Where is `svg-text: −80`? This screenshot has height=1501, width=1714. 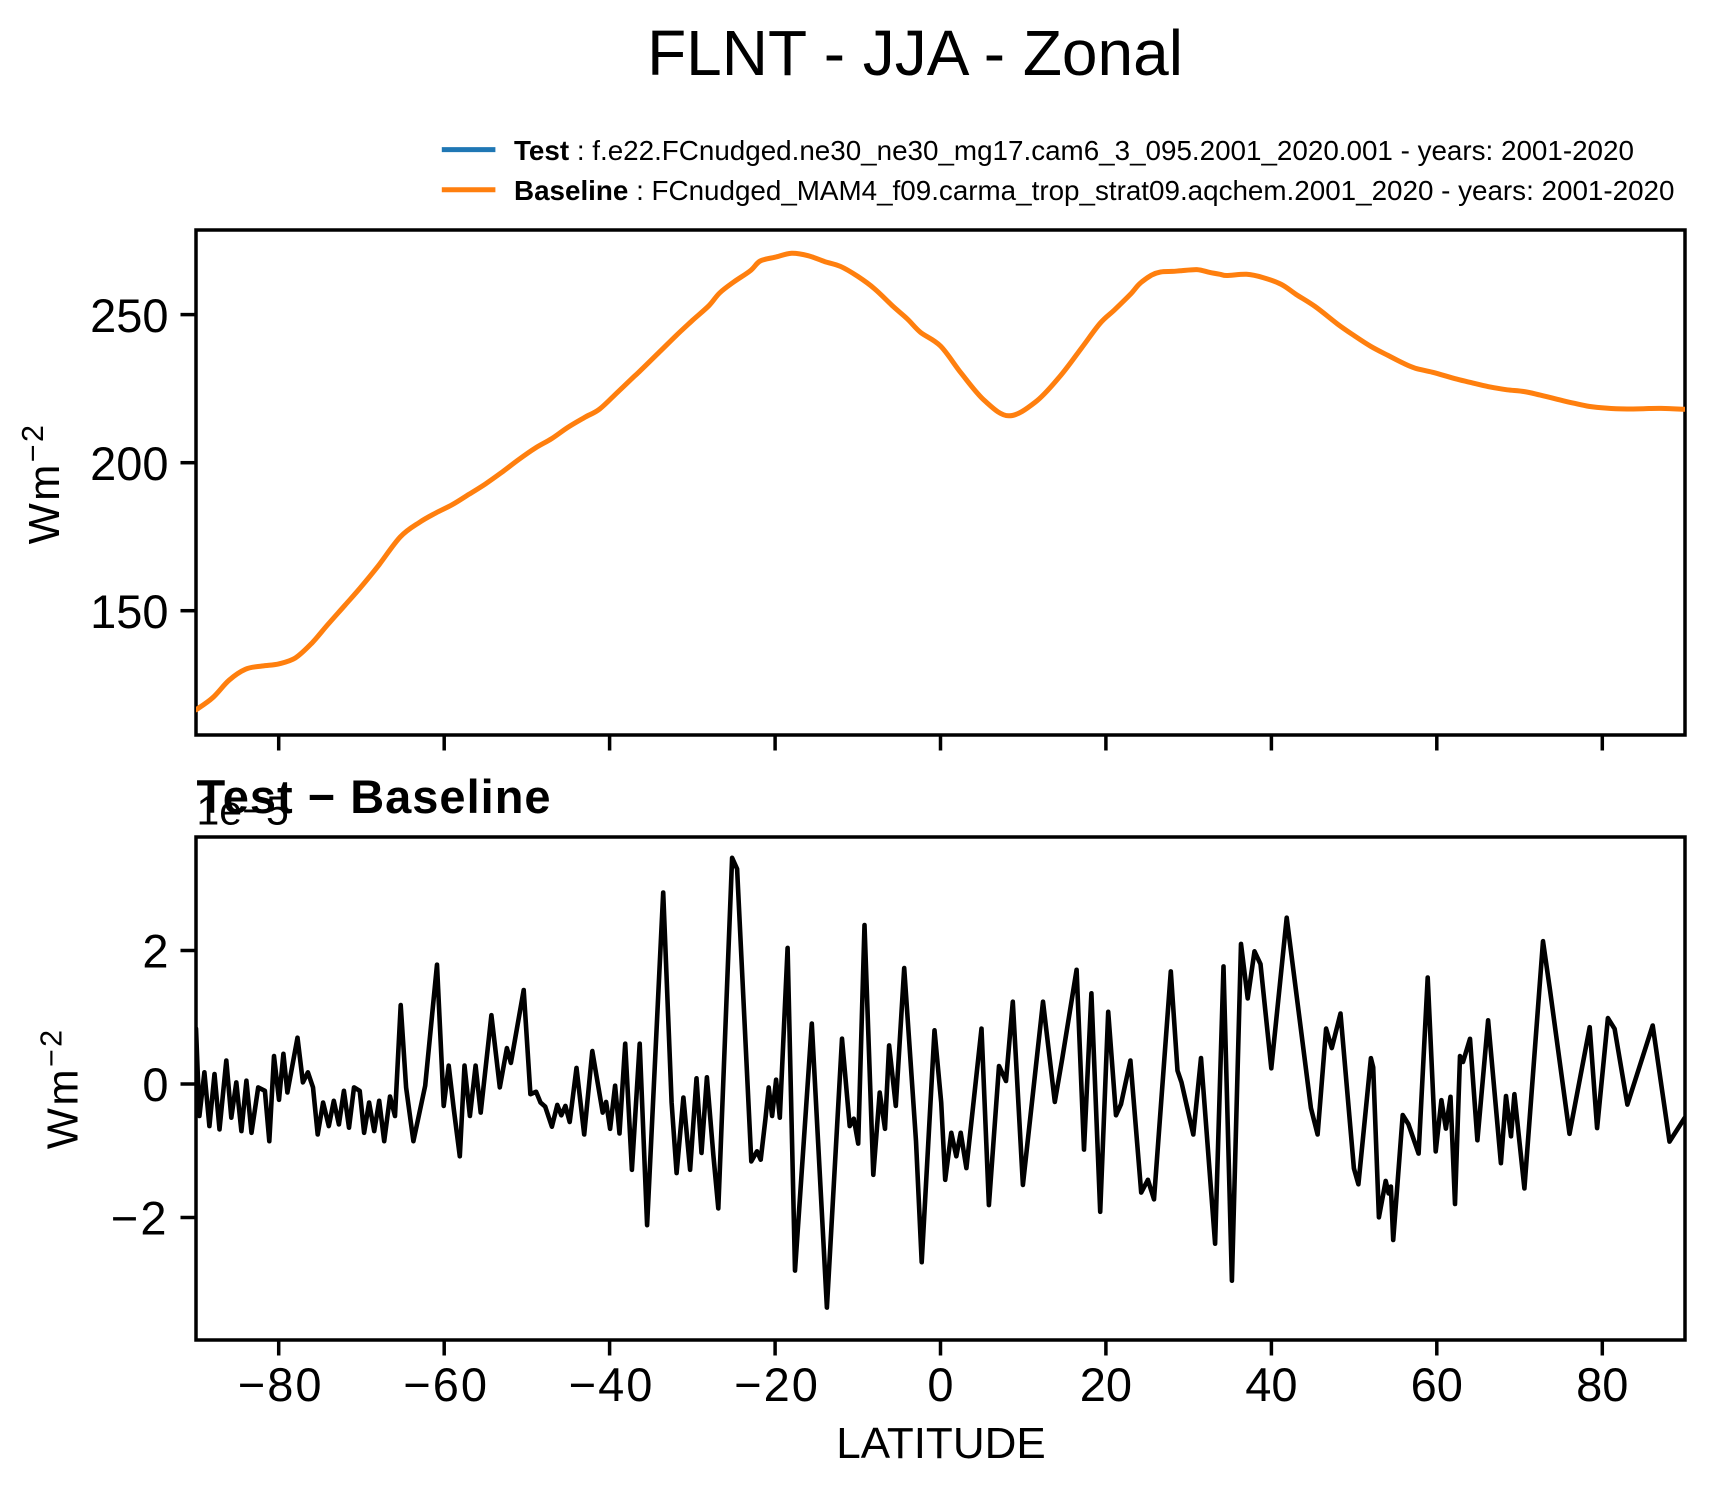
svg-text: −80 is located at coordinates (281, 1384).